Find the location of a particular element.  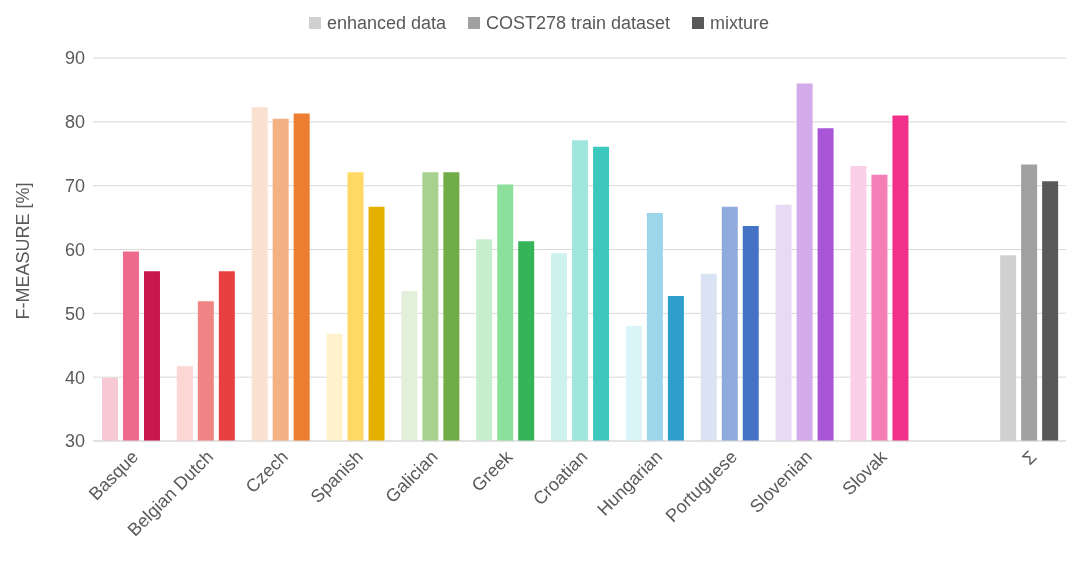

legend-label: COST278 train dataset is located at coordinates (578, 23).